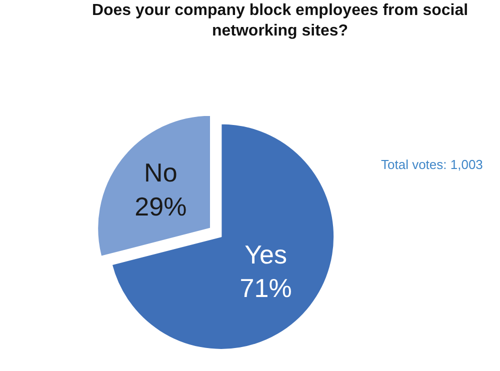  Describe the element at coordinates (280, 21) in the screenshot. I see `chart-title: Does your company block employees from social networking sites?` at that location.